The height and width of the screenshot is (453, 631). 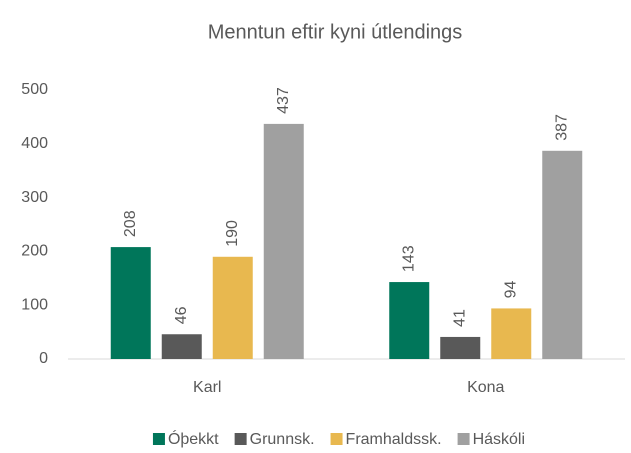 I want to click on x-tick-label: Karl, so click(x=207, y=387).